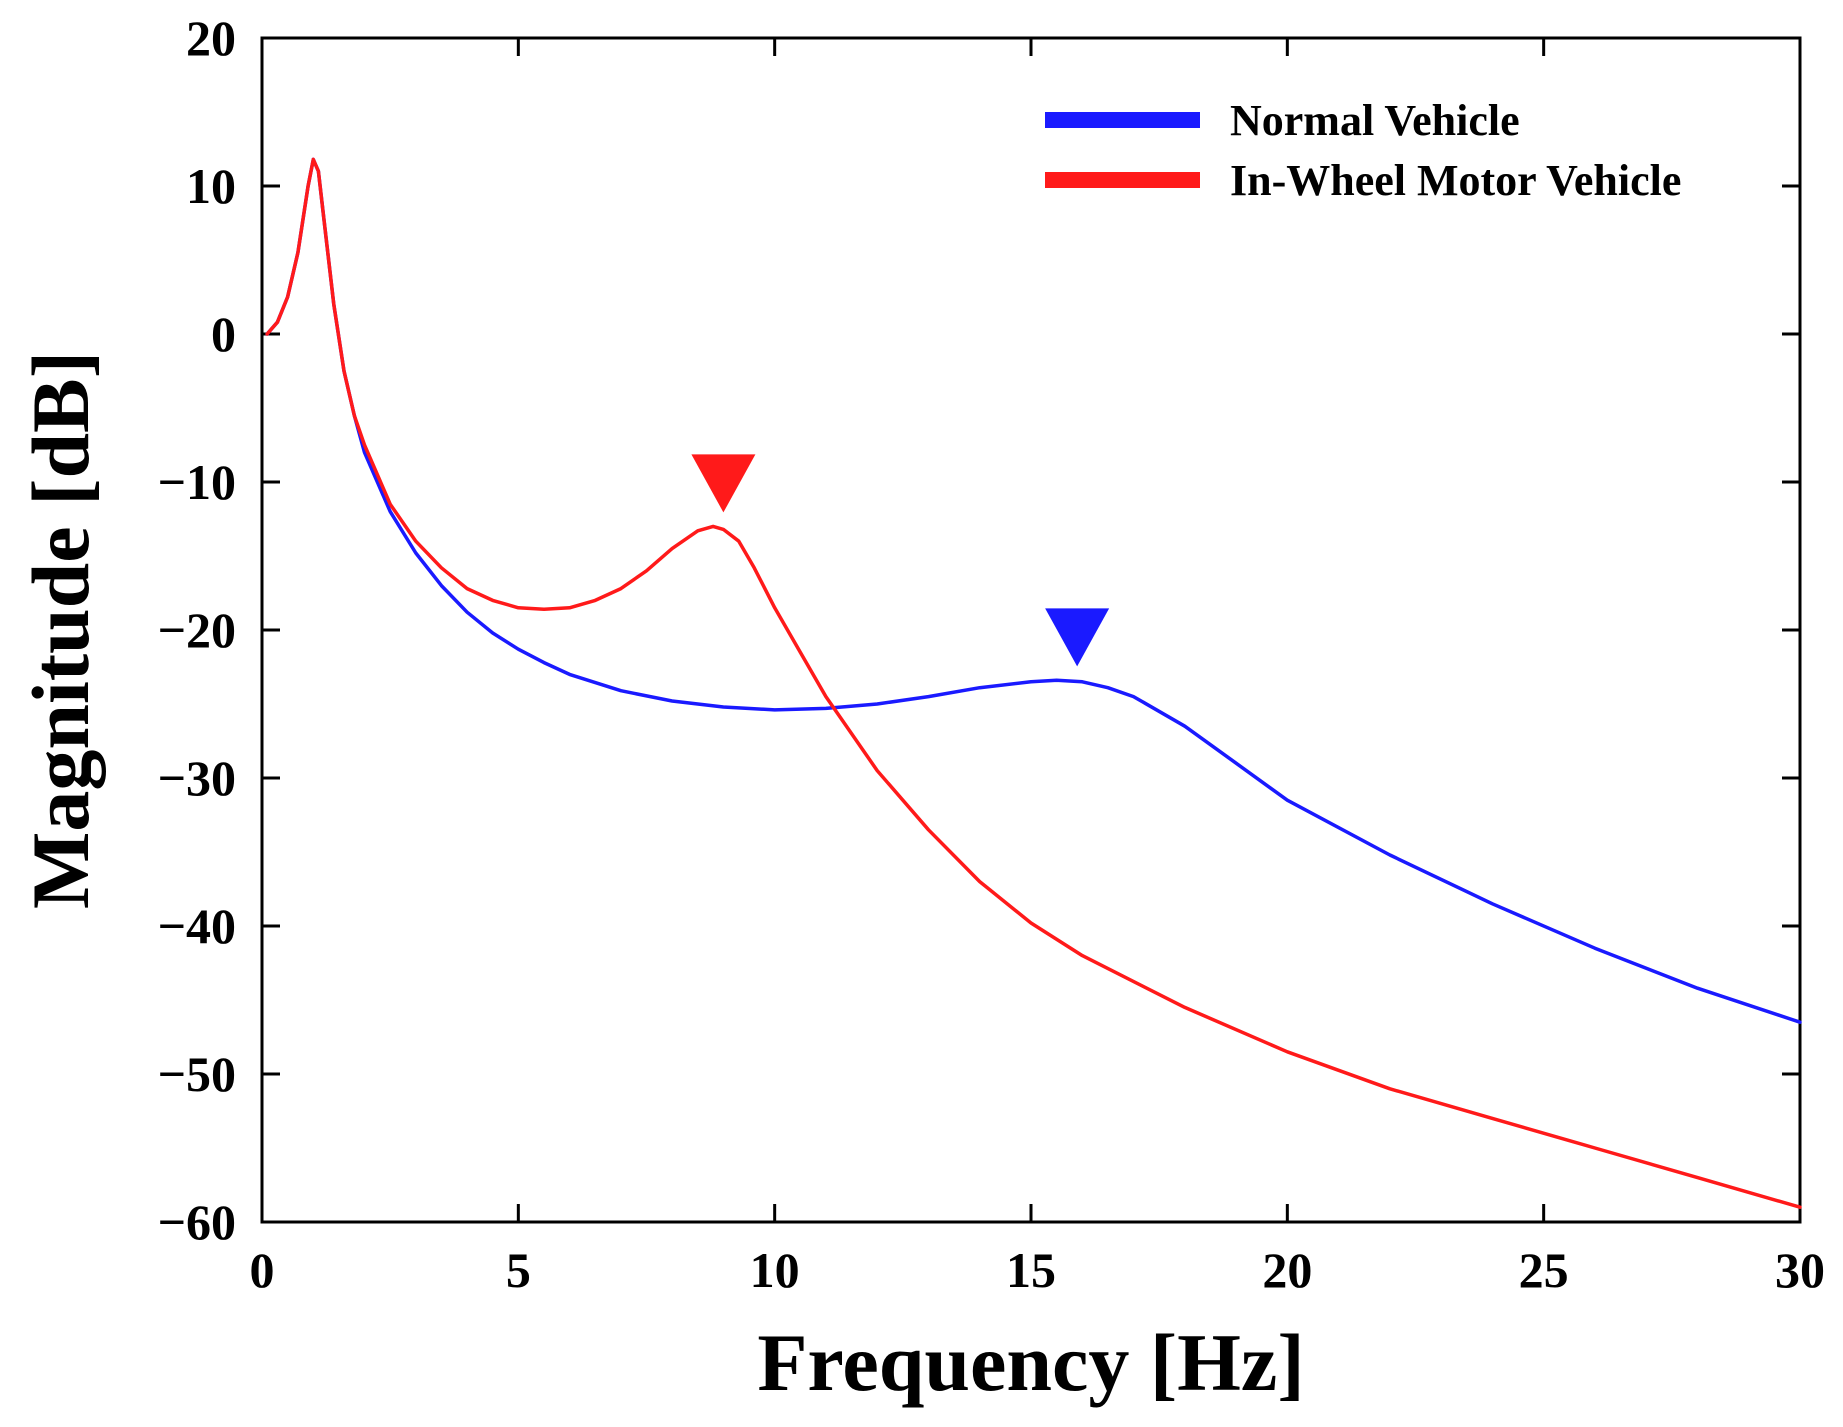 The width and height of the screenshot is (1843, 1427). What do you see at coordinates (518, 1270) in the screenshot?
I see `x-tick-label: 5` at bounding box center [518, 1270].